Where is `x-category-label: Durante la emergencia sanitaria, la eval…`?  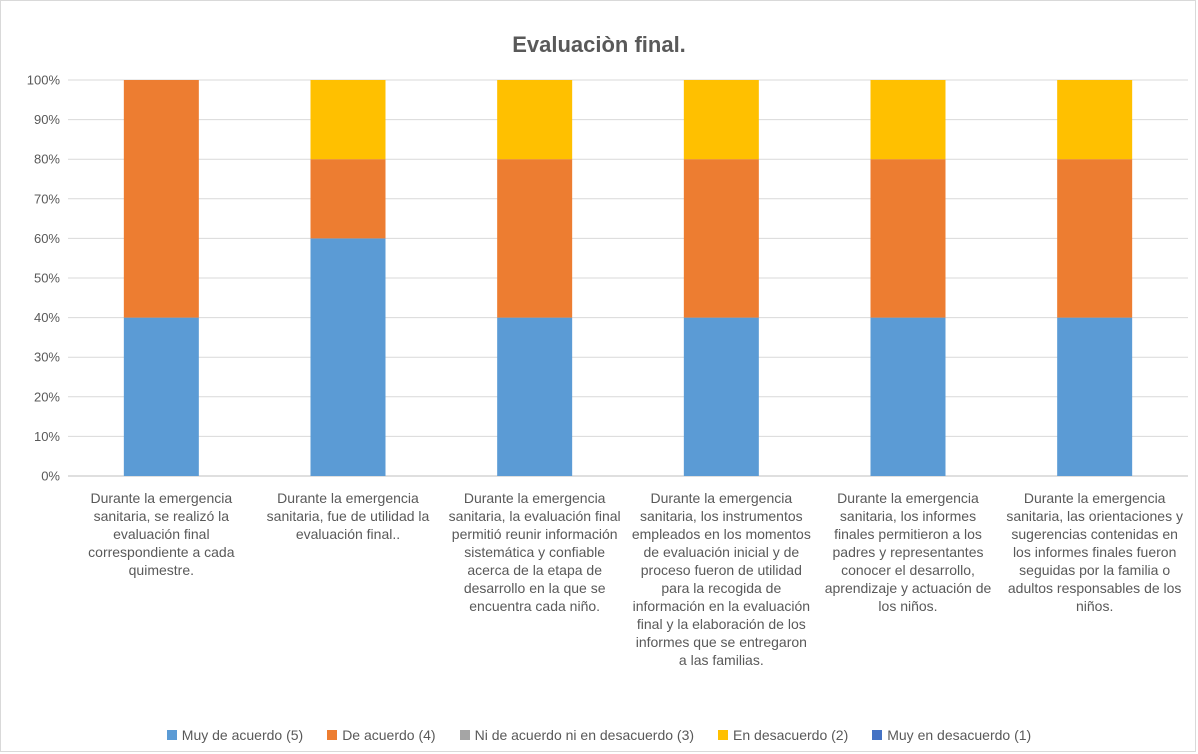 x-category-label: Durante la emergencia sanitaria, la eval… is located at coordinates (534, 552).